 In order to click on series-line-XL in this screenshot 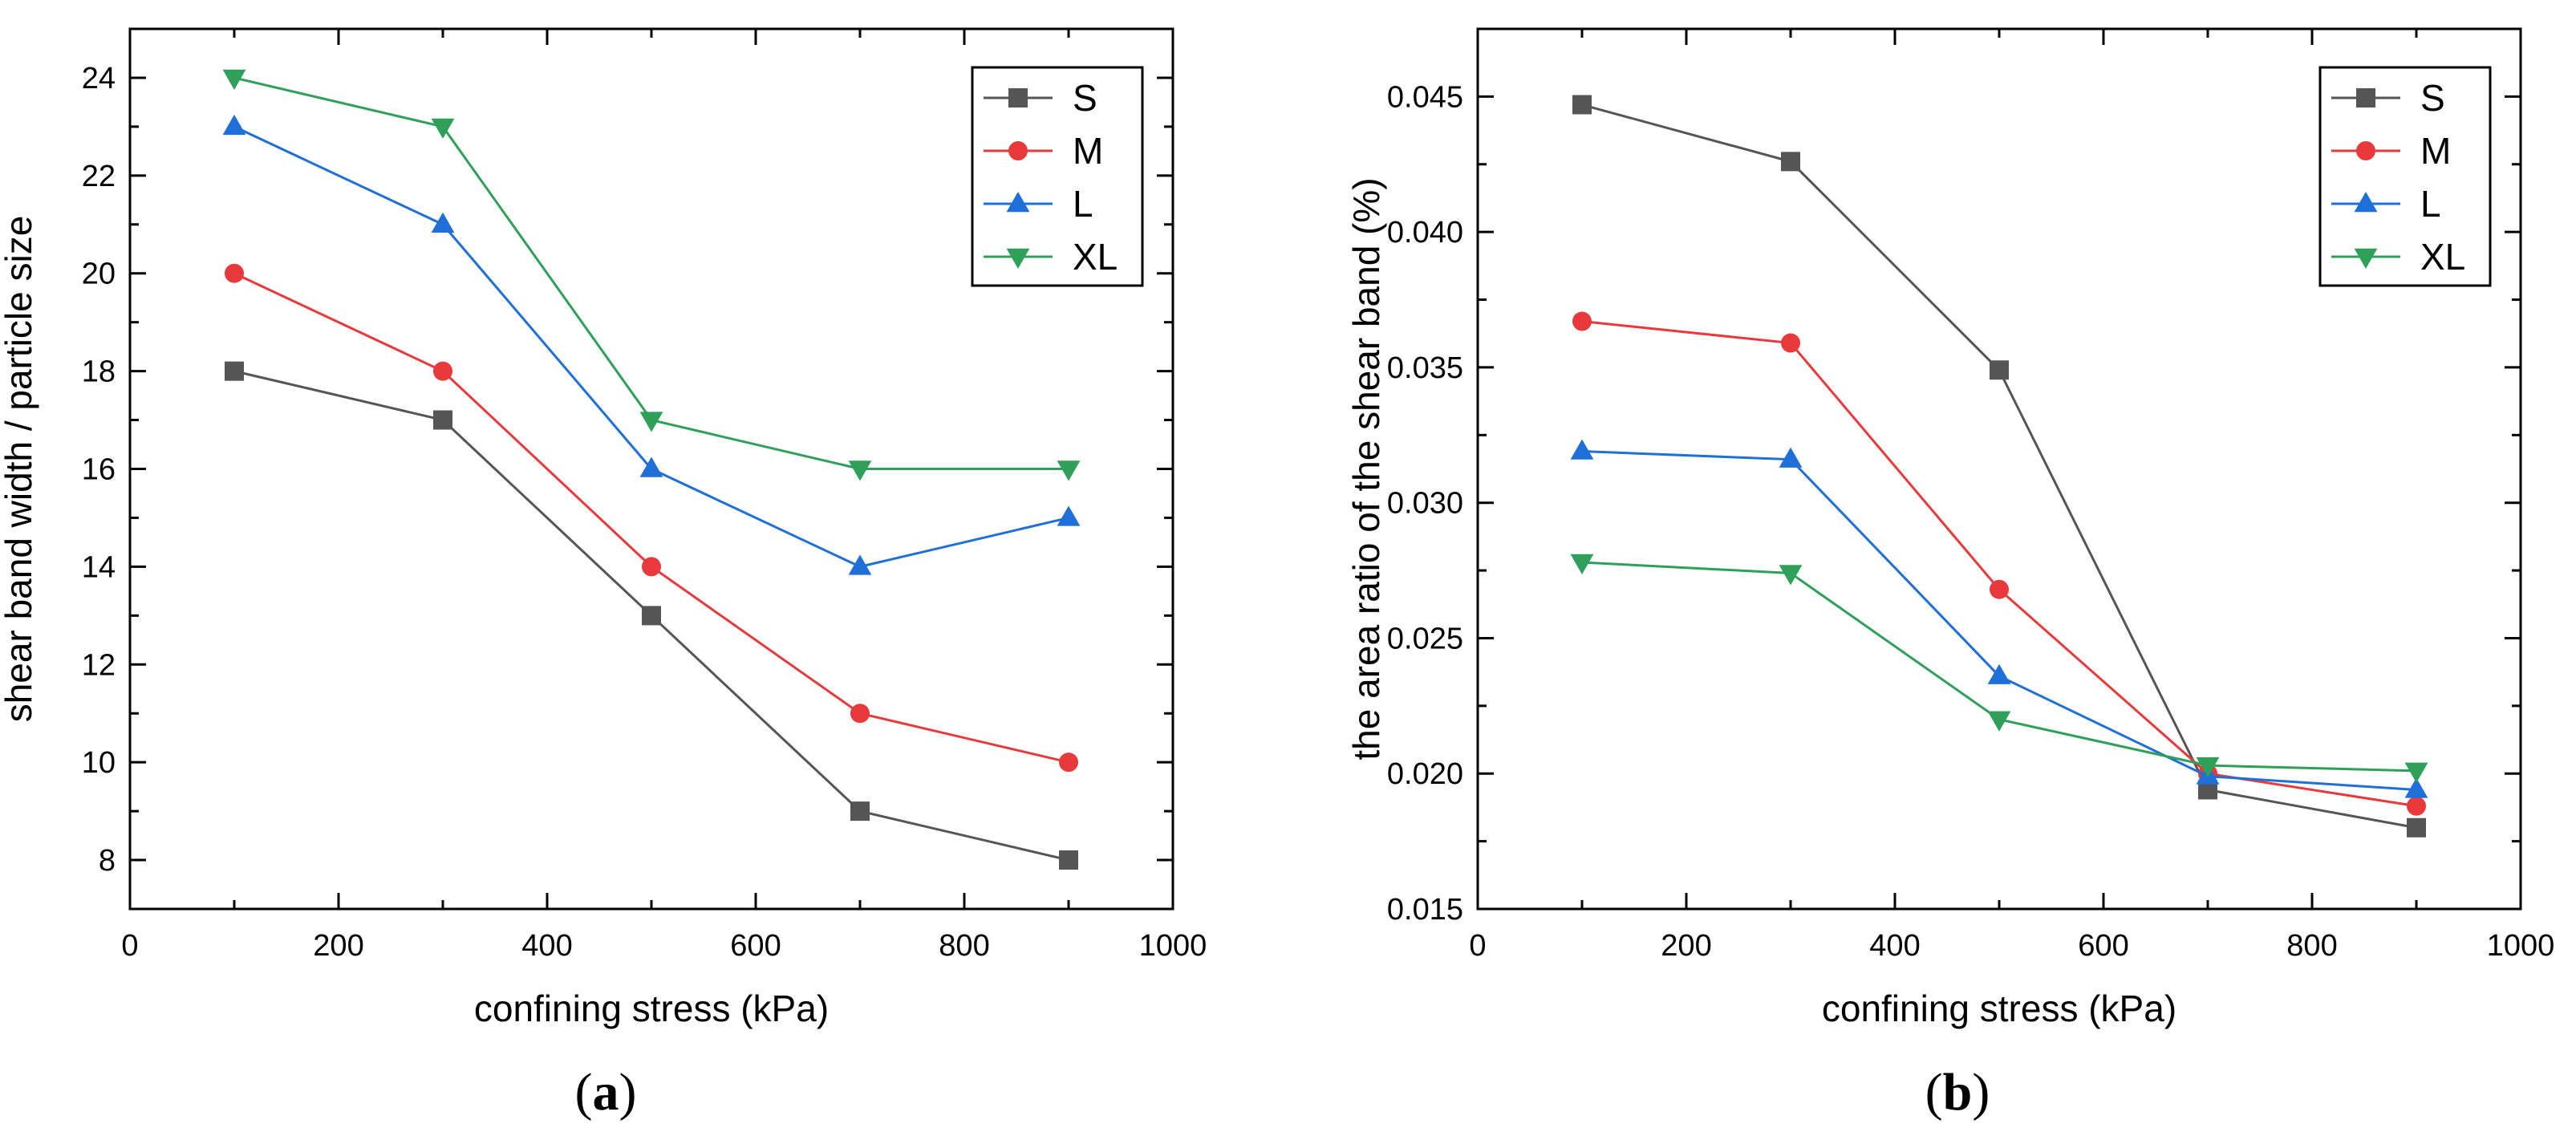, I will do `click(651, 273)`.